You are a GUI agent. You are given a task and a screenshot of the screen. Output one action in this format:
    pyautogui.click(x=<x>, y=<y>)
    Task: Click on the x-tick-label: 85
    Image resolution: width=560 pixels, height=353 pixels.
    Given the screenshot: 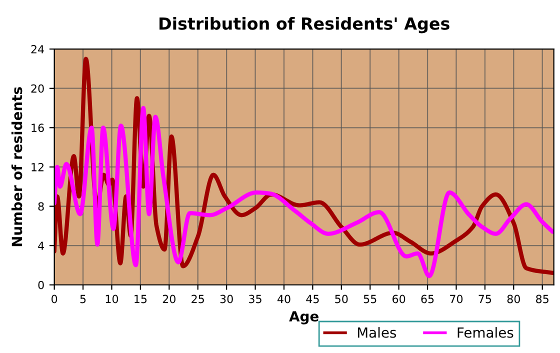 What is the action you would take?
    pyautogui.click(x=542, y=299)
    